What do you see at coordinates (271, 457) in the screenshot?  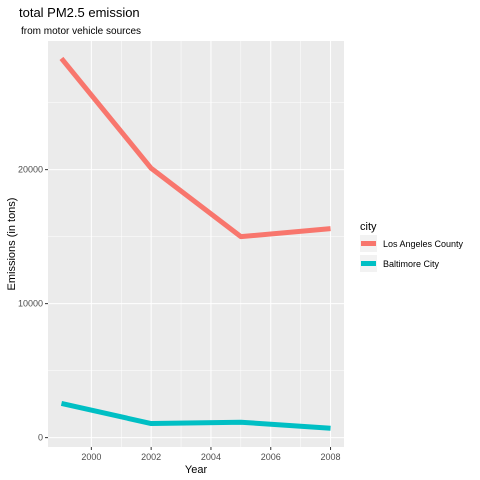 I see `x-tick-label: 2006` at bounding box center [271, 457].